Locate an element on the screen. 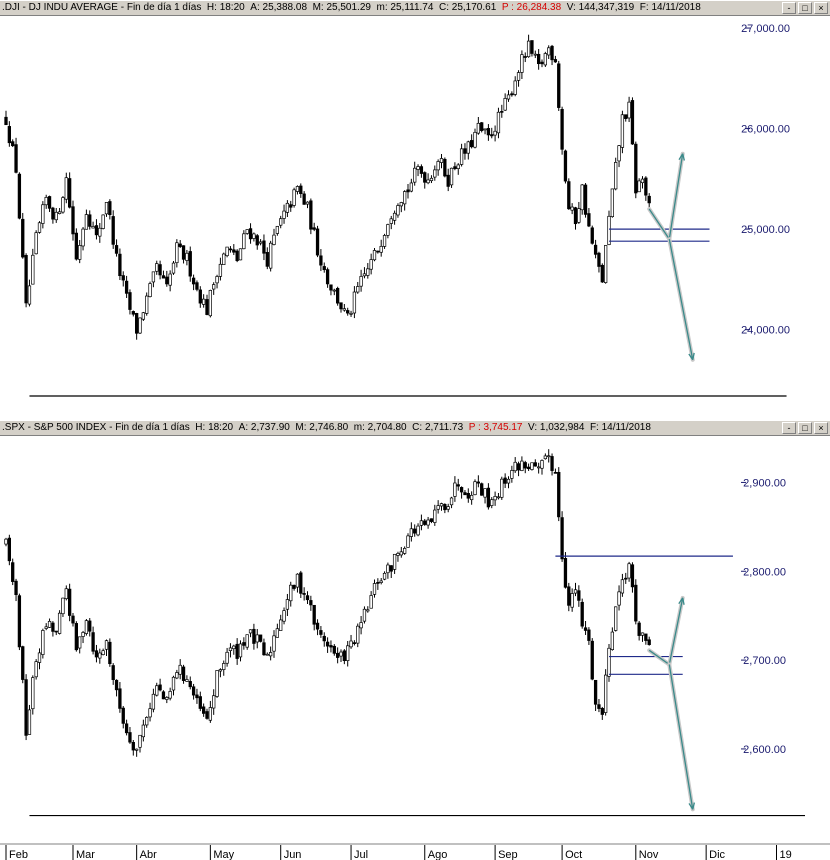  x-month-label: Jun is located at coordinates (293, 854).